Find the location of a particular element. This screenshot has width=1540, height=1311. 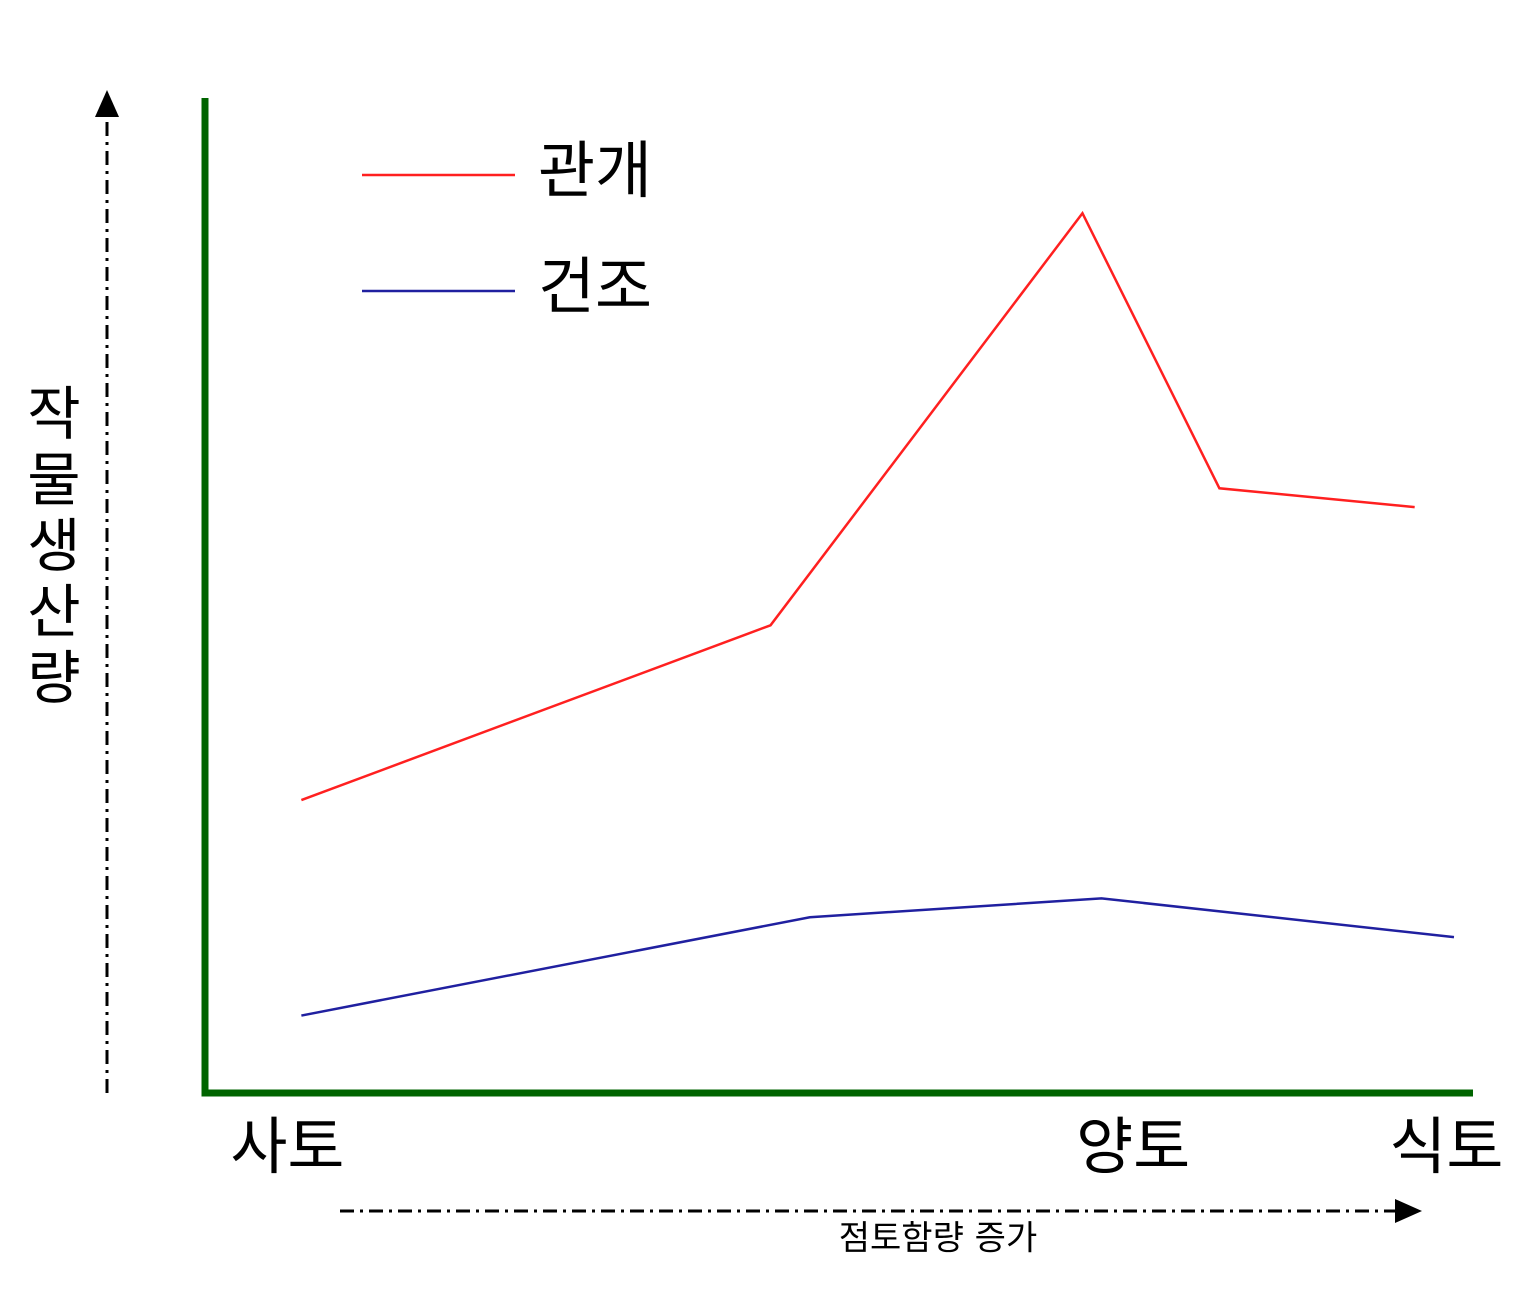

x-axis-label: 점토함량 증가 is located at coordinates (938, 1239).